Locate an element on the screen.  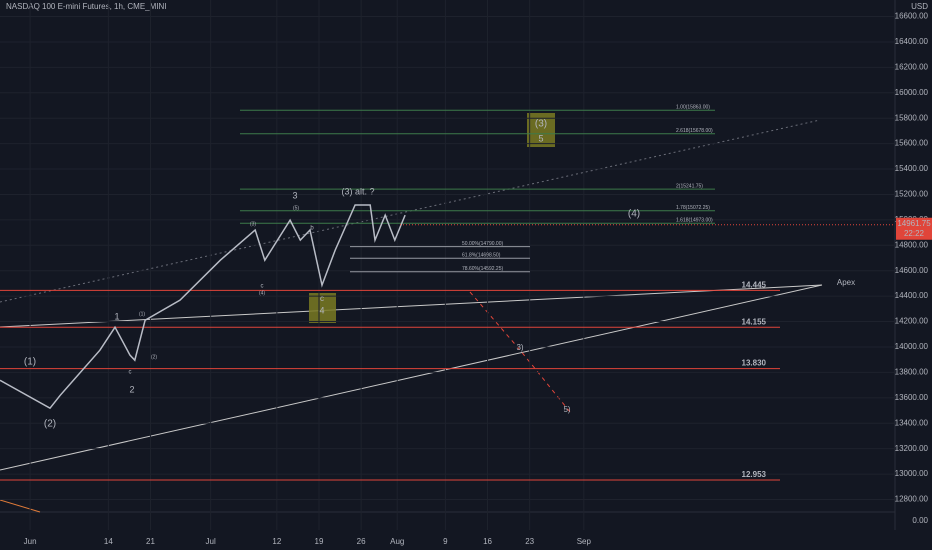
x-tick-label: 14 is located at coordinates (108, 541).